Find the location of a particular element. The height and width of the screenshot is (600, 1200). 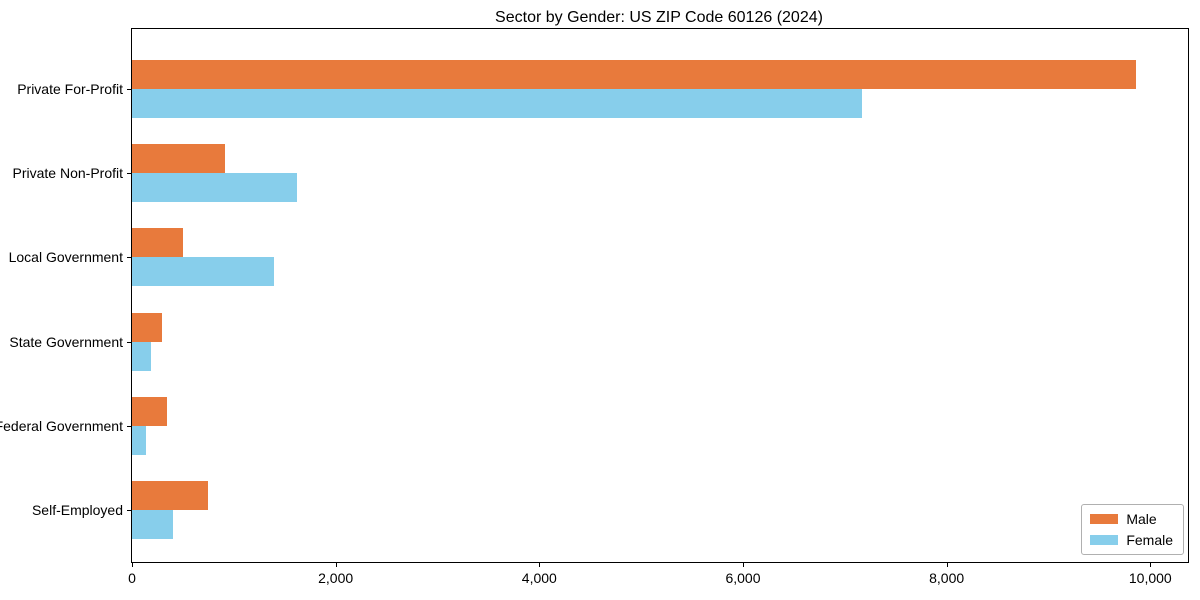

x-tick-label: 6,000 is located at coordinates (743, 578).